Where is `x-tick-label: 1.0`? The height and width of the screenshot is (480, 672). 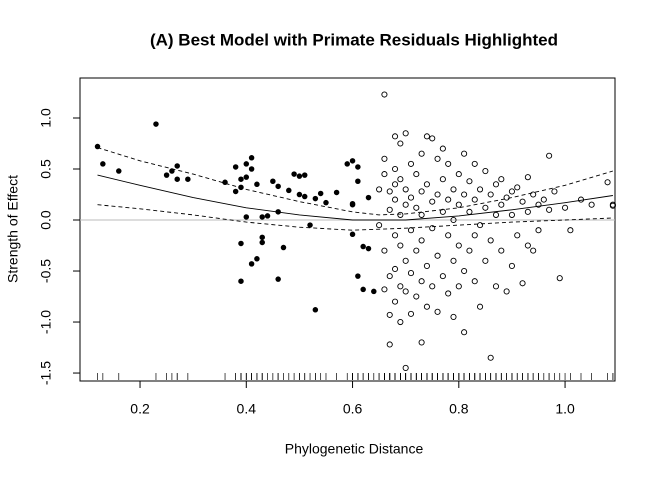
x-tick-label: 1.0 is located at coordinates (565, 409).